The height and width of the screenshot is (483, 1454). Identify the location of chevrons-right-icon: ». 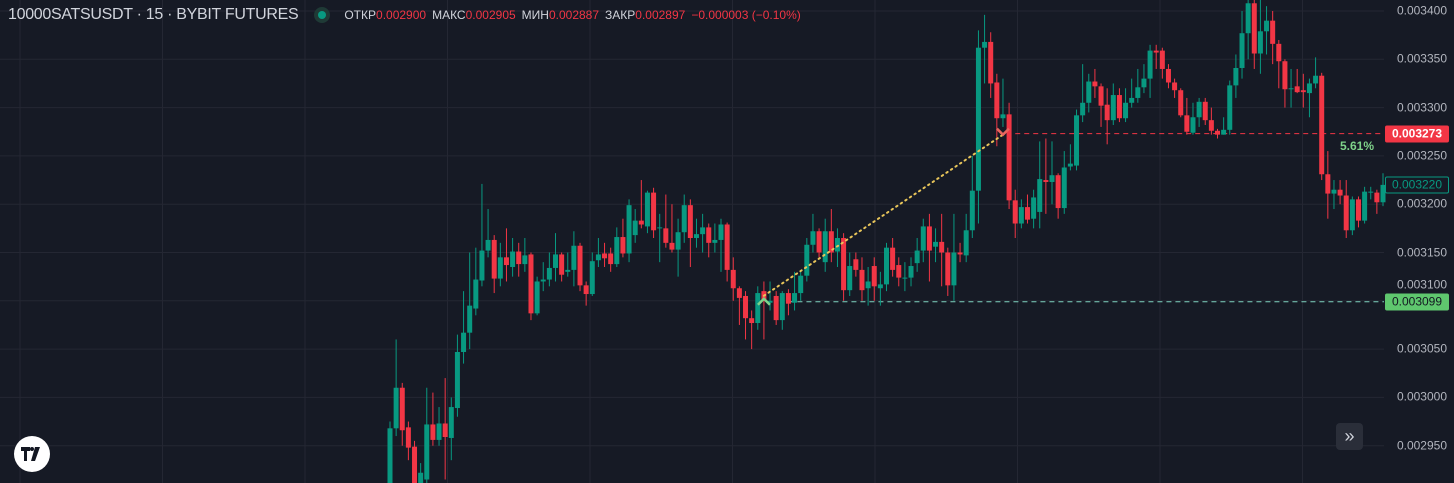
(1349, 436).